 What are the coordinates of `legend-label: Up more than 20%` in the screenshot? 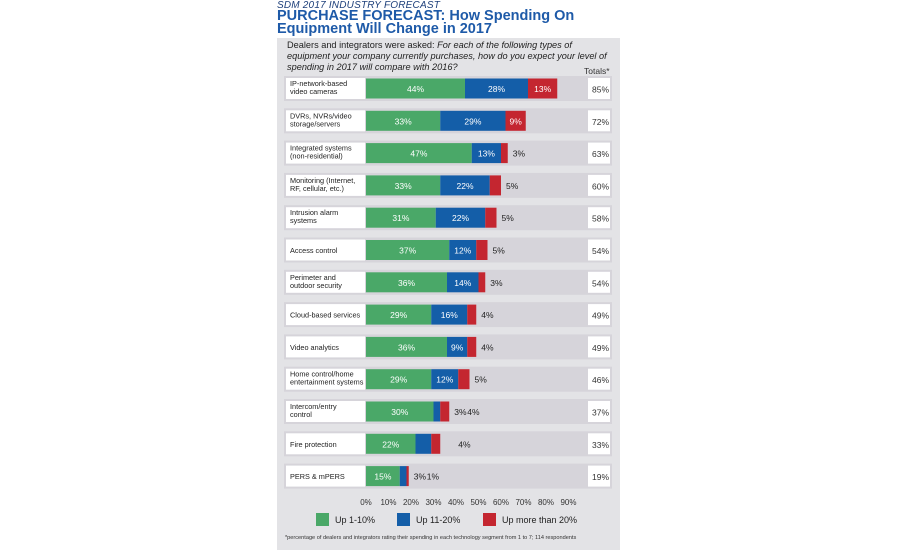 It's located at (540, 519).